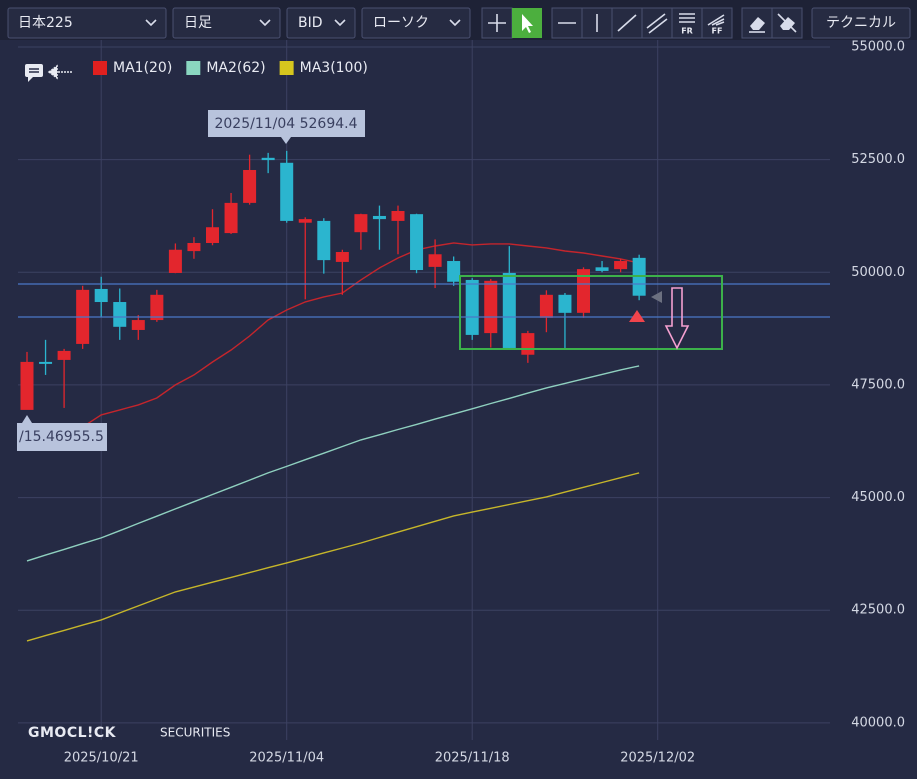 This screenshot has height=779, width=917. What do you see at coordinates (61, 437) in the screenshot?
I see `low-tooltip-text: /15.46955.5` at bounding box center [61, 437].